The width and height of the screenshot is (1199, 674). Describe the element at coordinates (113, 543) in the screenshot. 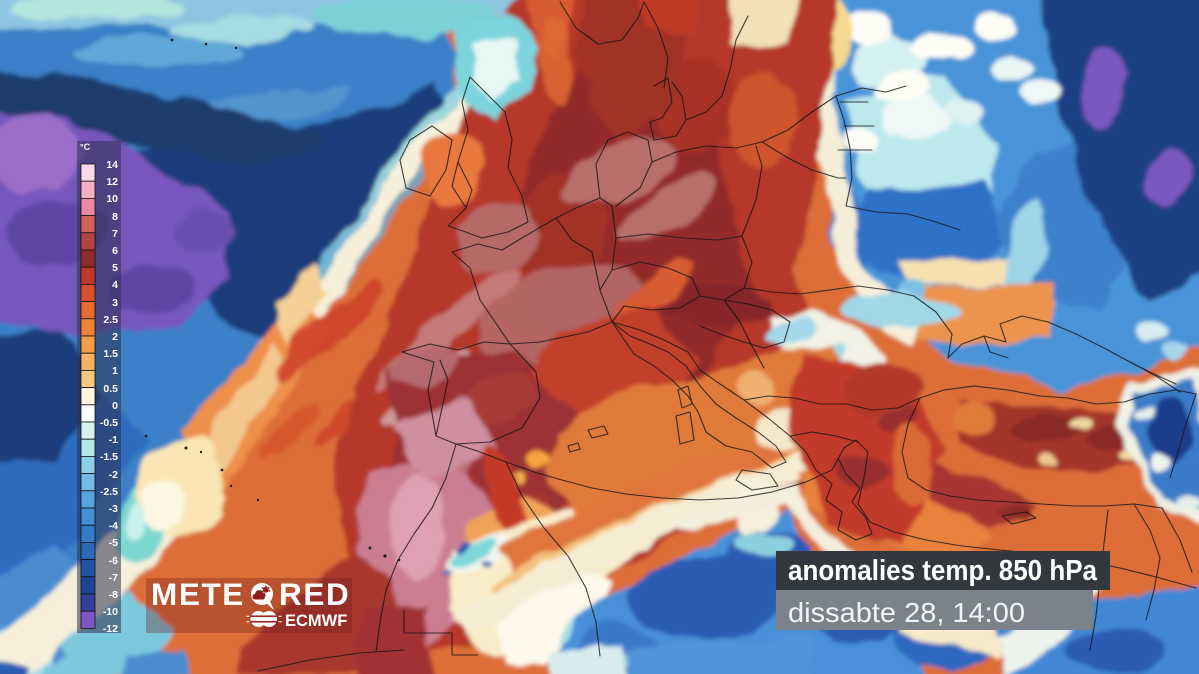

I see `svg-text: -5` at that location.